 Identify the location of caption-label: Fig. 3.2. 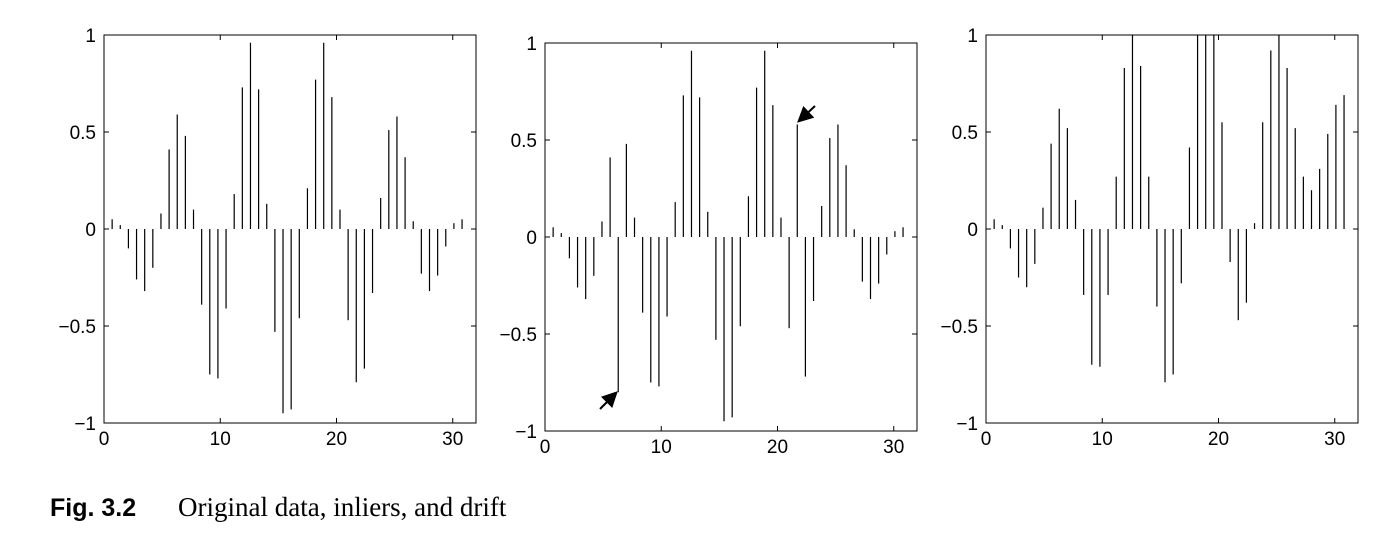
(93, 508).